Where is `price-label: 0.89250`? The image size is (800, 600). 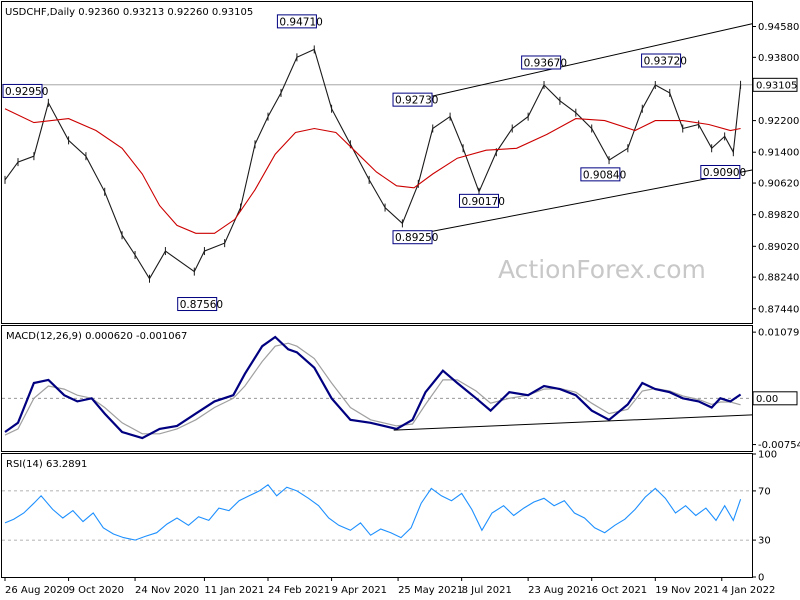
price-label: 0.89250 is located at coordinates (416, 238).